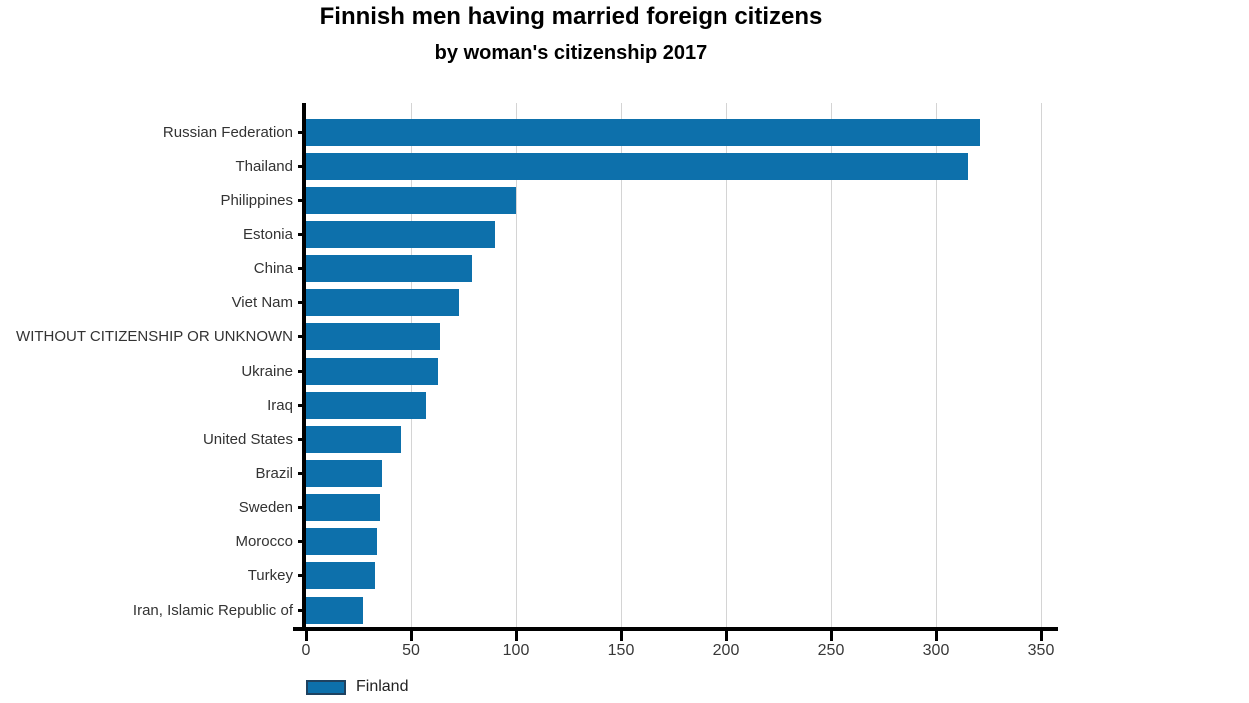 This screenshot has width=1249, height=703. I want to click on category-label-row: Iraq, so click(153, 405).